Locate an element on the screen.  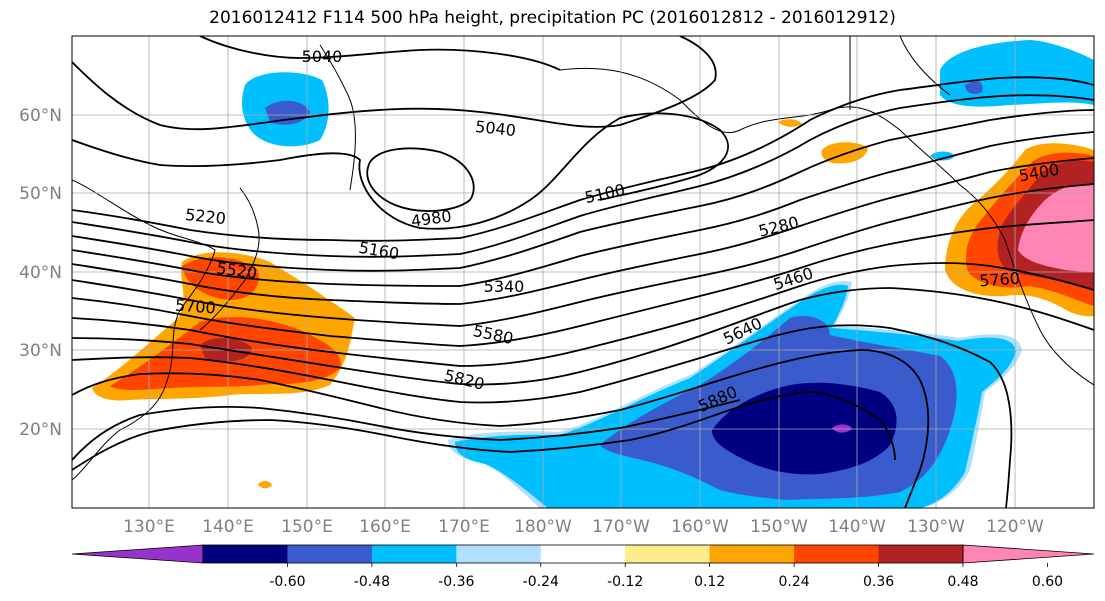
longitude-tick-label: 150°E is located at coordinates (307, 527).